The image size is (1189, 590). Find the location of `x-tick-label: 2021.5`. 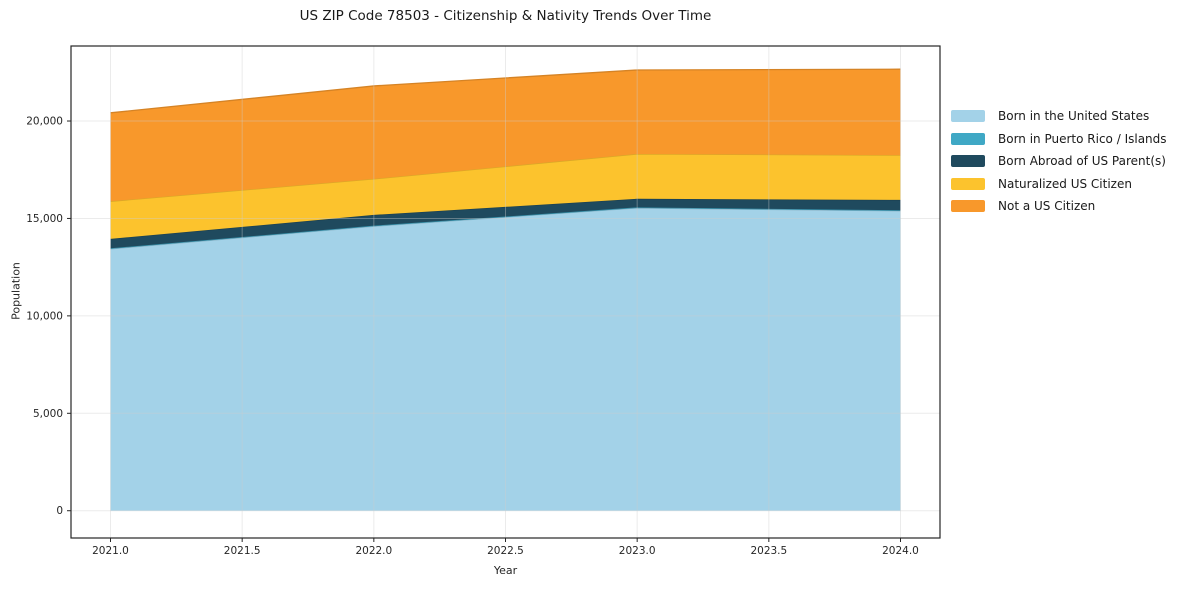

x-tick-label: 2021.5 is located at coordinates (242, 551).